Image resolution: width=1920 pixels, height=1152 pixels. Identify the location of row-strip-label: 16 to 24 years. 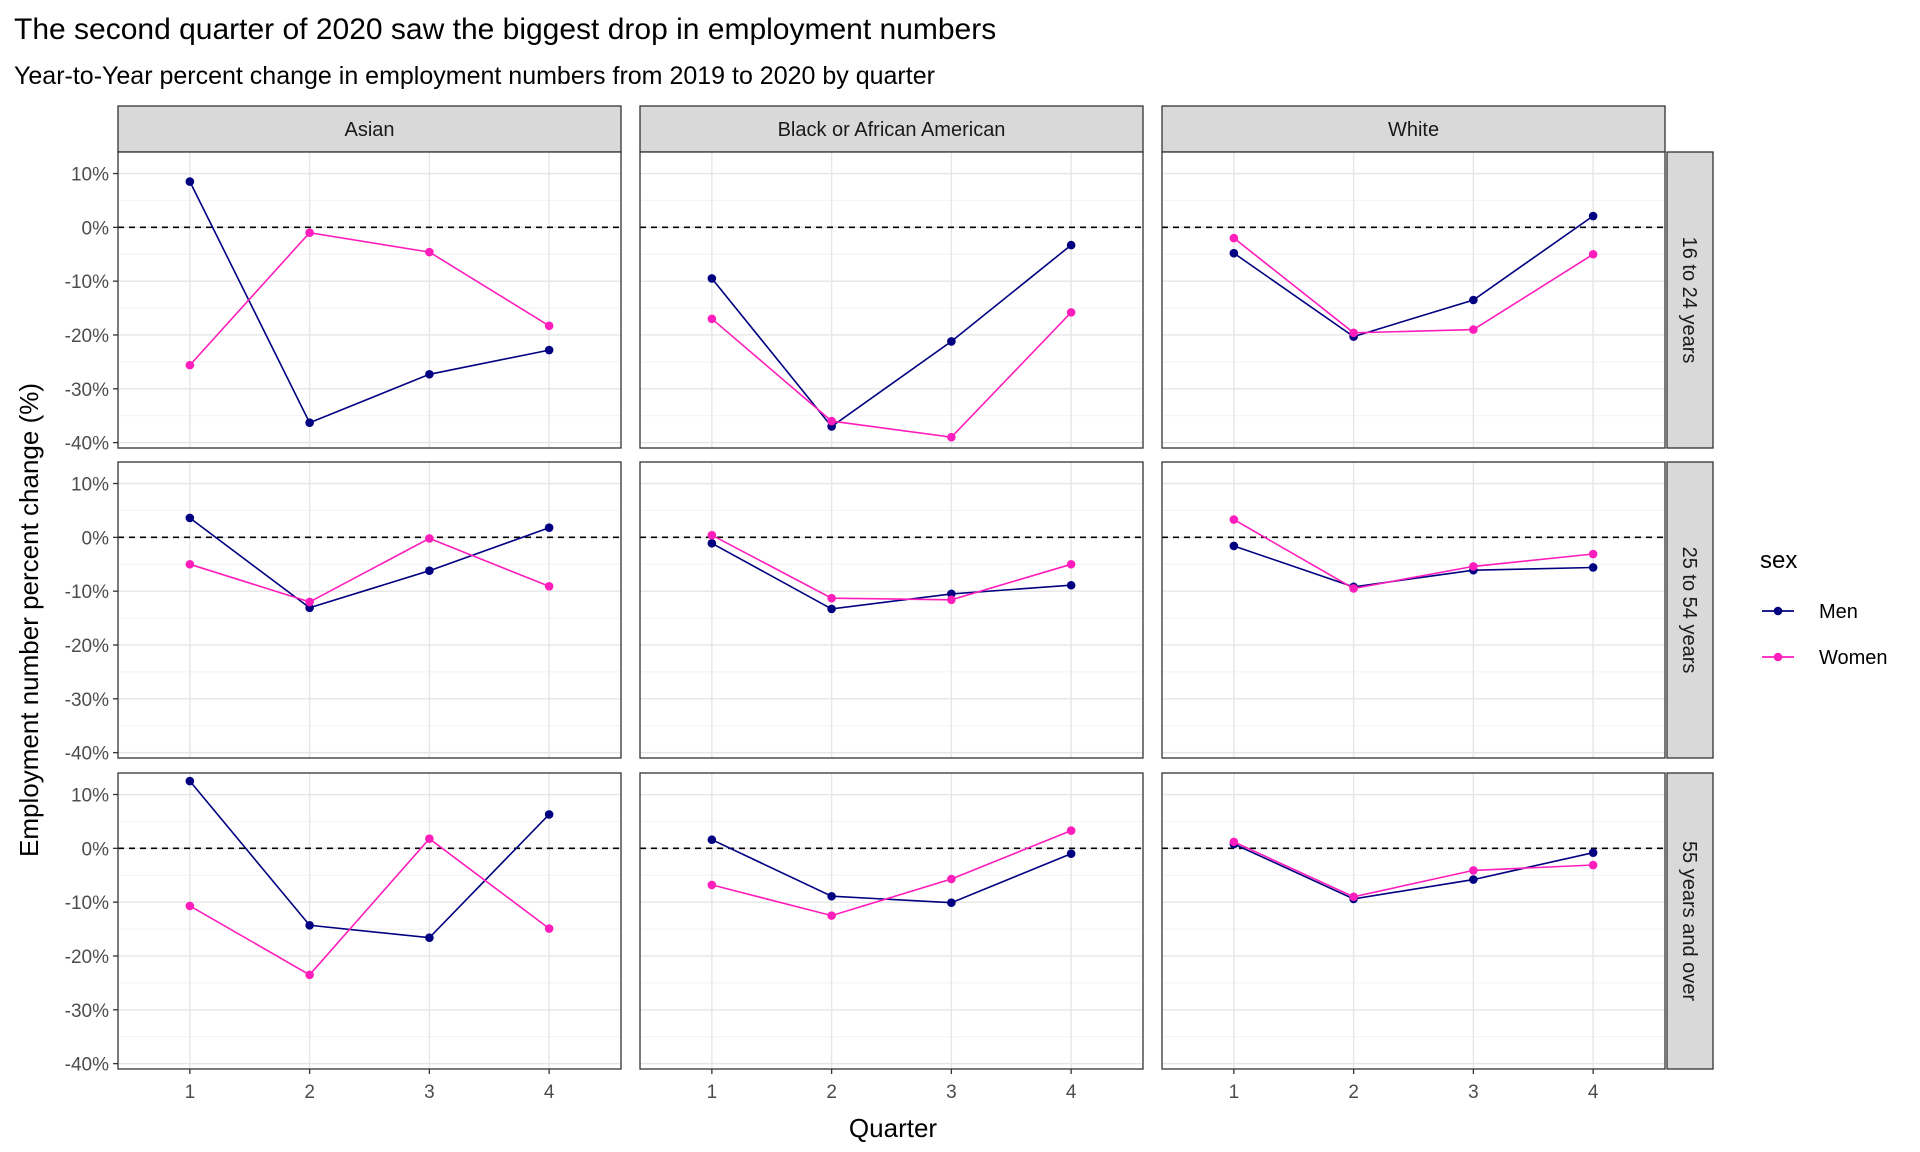
(1689, 300).